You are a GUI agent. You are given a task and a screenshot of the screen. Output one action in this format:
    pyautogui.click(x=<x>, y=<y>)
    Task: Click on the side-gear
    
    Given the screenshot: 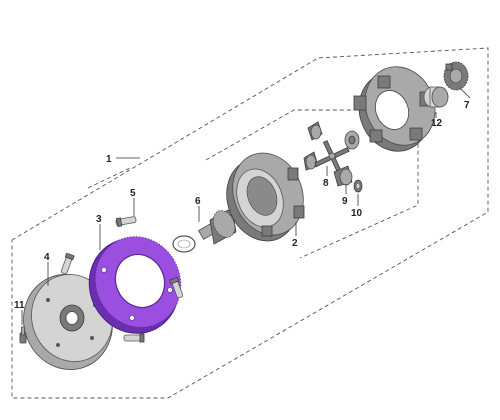 What is the action you would take?
    pyautogui.click(x=343, y=176)
    